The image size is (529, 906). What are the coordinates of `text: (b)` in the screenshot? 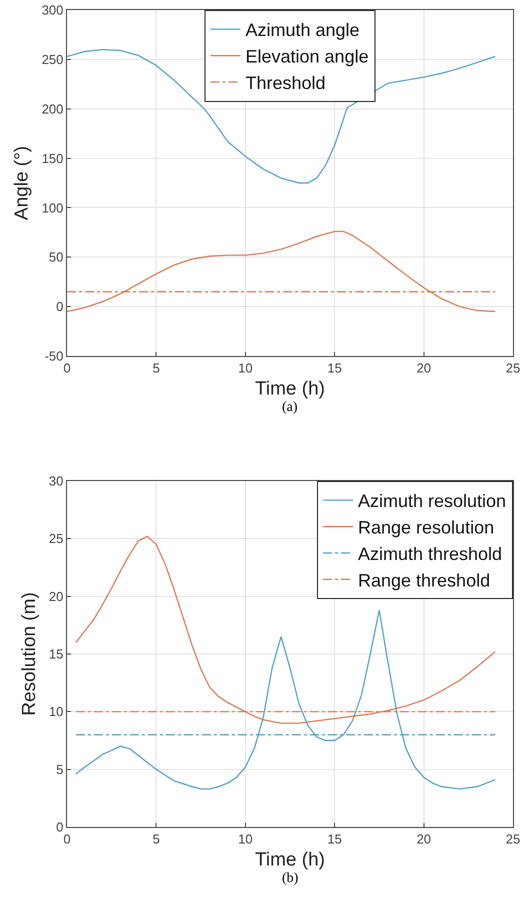 It's located at (290, 878).